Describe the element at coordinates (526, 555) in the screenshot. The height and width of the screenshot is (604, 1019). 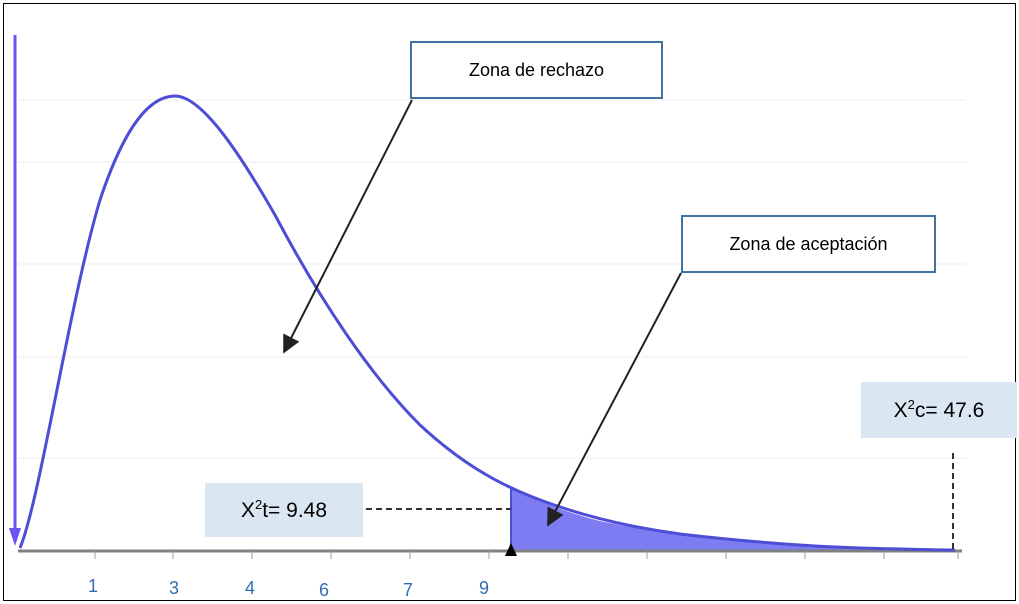
I see `x-axis-ticks` at that location.